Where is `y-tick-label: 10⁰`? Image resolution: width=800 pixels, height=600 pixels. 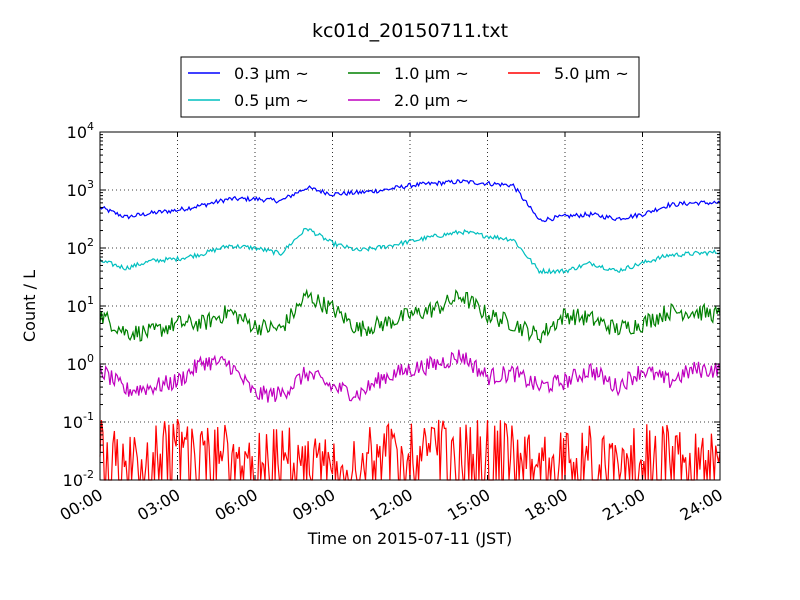
y-tick-label: 10⁰ is located at coordinates (80, 363).